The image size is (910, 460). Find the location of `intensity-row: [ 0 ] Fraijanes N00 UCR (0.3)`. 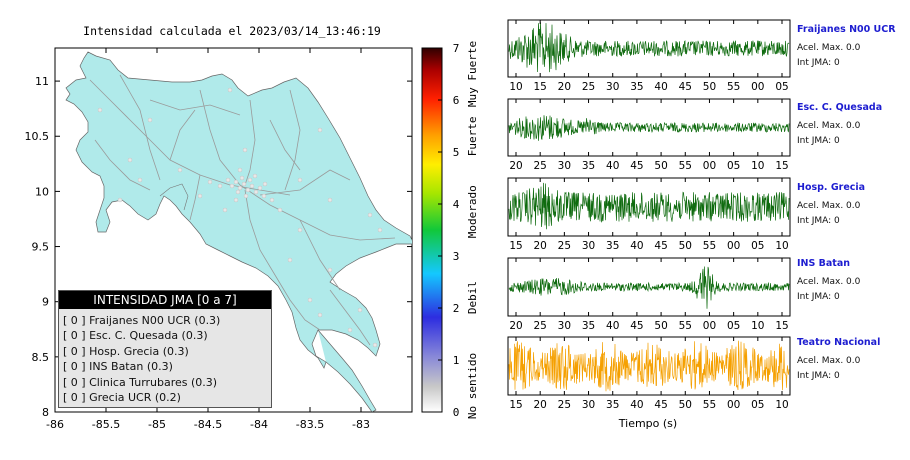

intensity-row: [ 0 ] Fraijanes N00 UCR (0.3) is located at coordinates (142, 320).